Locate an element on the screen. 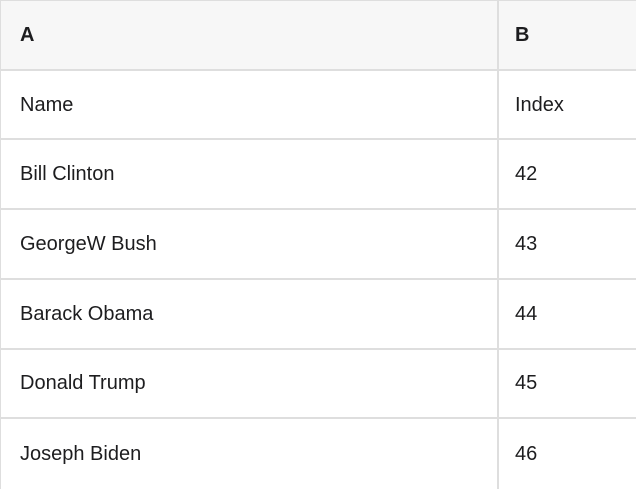 This screenshot has height=489, width=636. cell-b4: 44 is located at coordinates (566, 314).